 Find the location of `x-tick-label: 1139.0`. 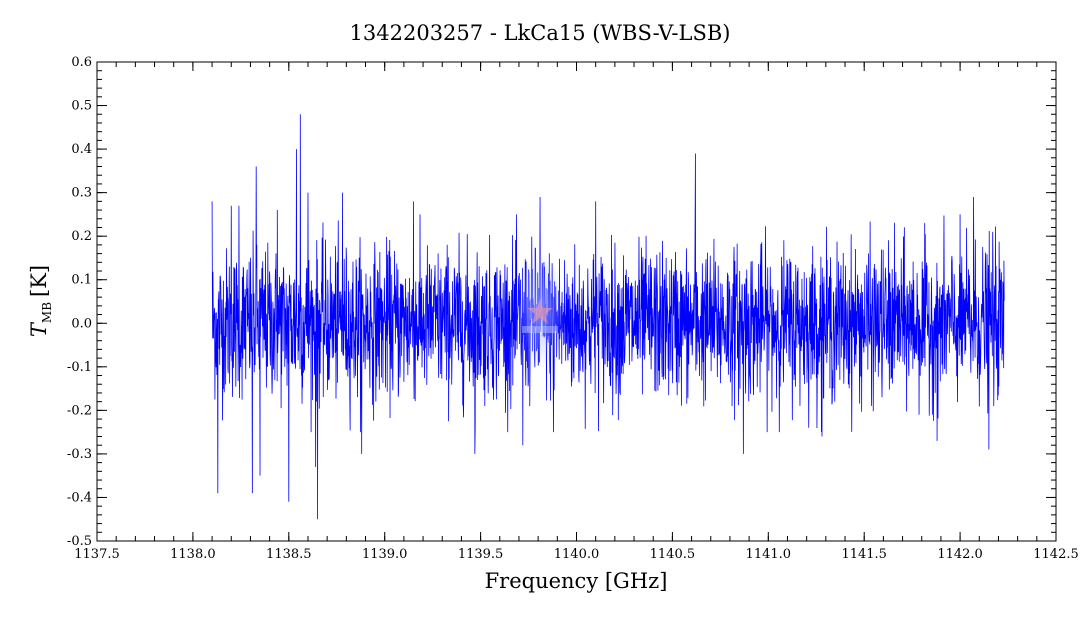

x-tick-label: 1139.0 is located at coordinates (385, 554).